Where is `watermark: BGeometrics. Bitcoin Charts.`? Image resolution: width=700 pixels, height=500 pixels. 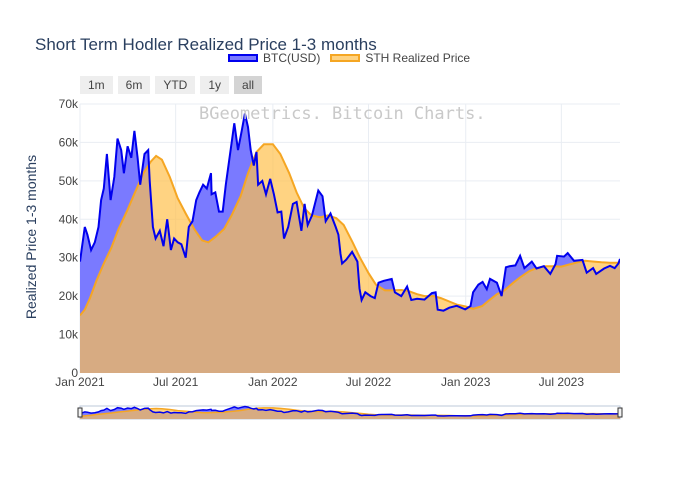 watermark: BGeometrics. Bitcoin Charts. is located at coordinates (342, 114).